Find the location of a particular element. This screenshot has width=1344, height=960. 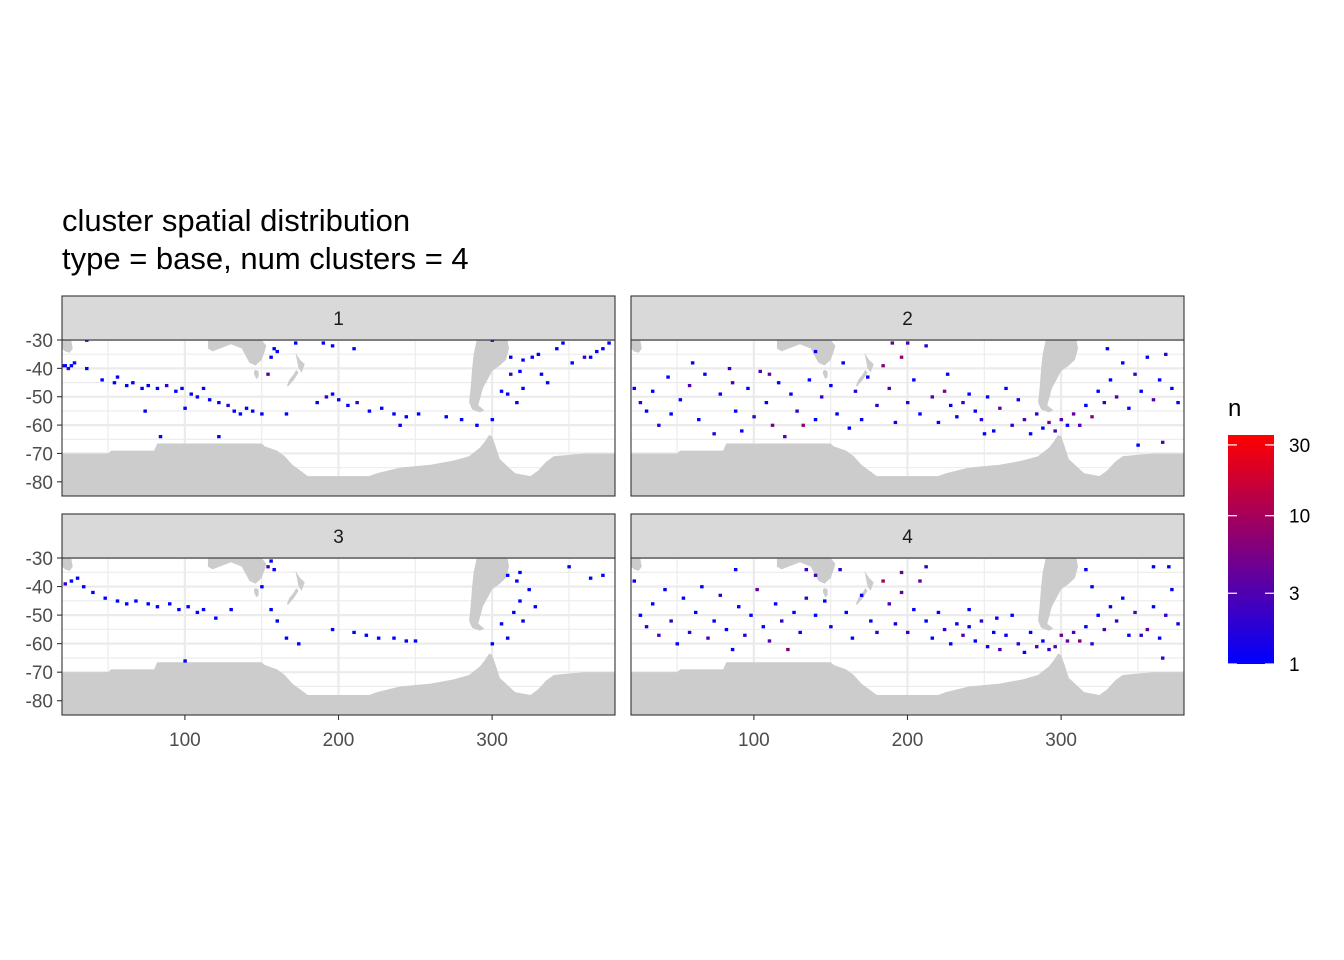

antarctica-landmass is located at coordinates (338, 465).